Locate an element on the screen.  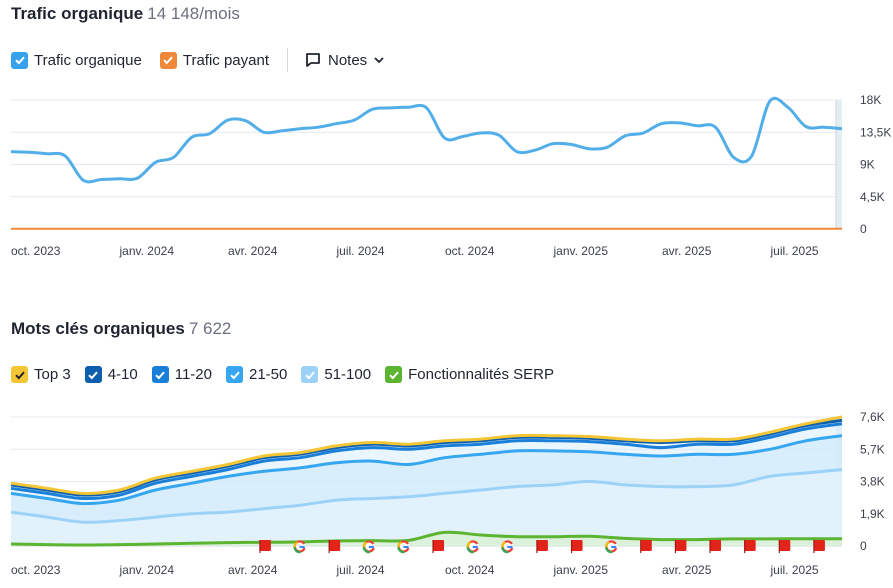
legend-organic-traffic: Trafic organique is located at coordinates (76, 60).